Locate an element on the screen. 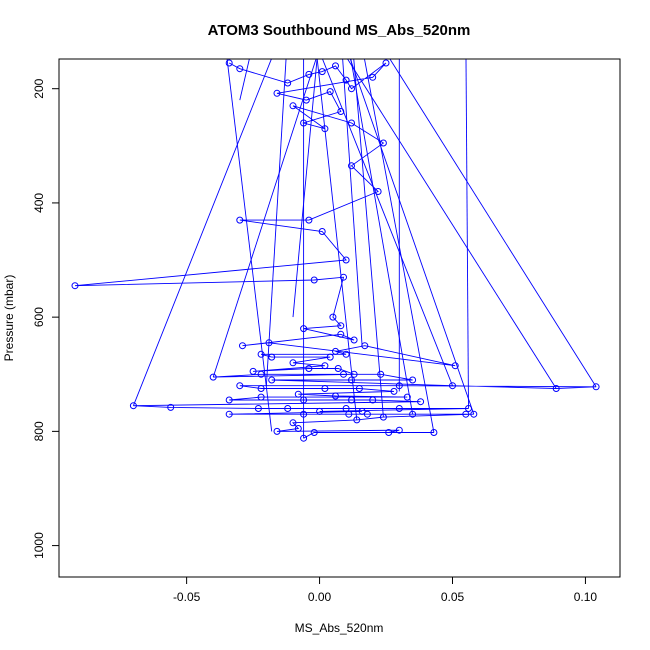  y-axis: 200 400 600 800 1000 is located at coordinates (46, 318).